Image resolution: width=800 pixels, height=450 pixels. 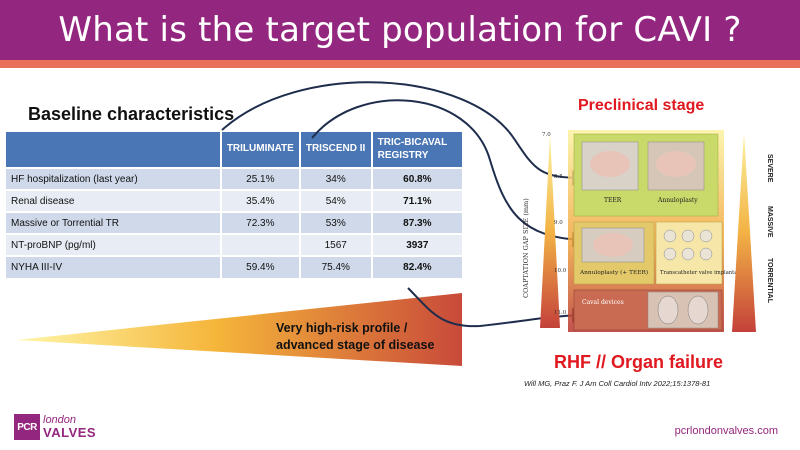 I want to click on tick-10-0: 10.0, so click(x=560, y=271).